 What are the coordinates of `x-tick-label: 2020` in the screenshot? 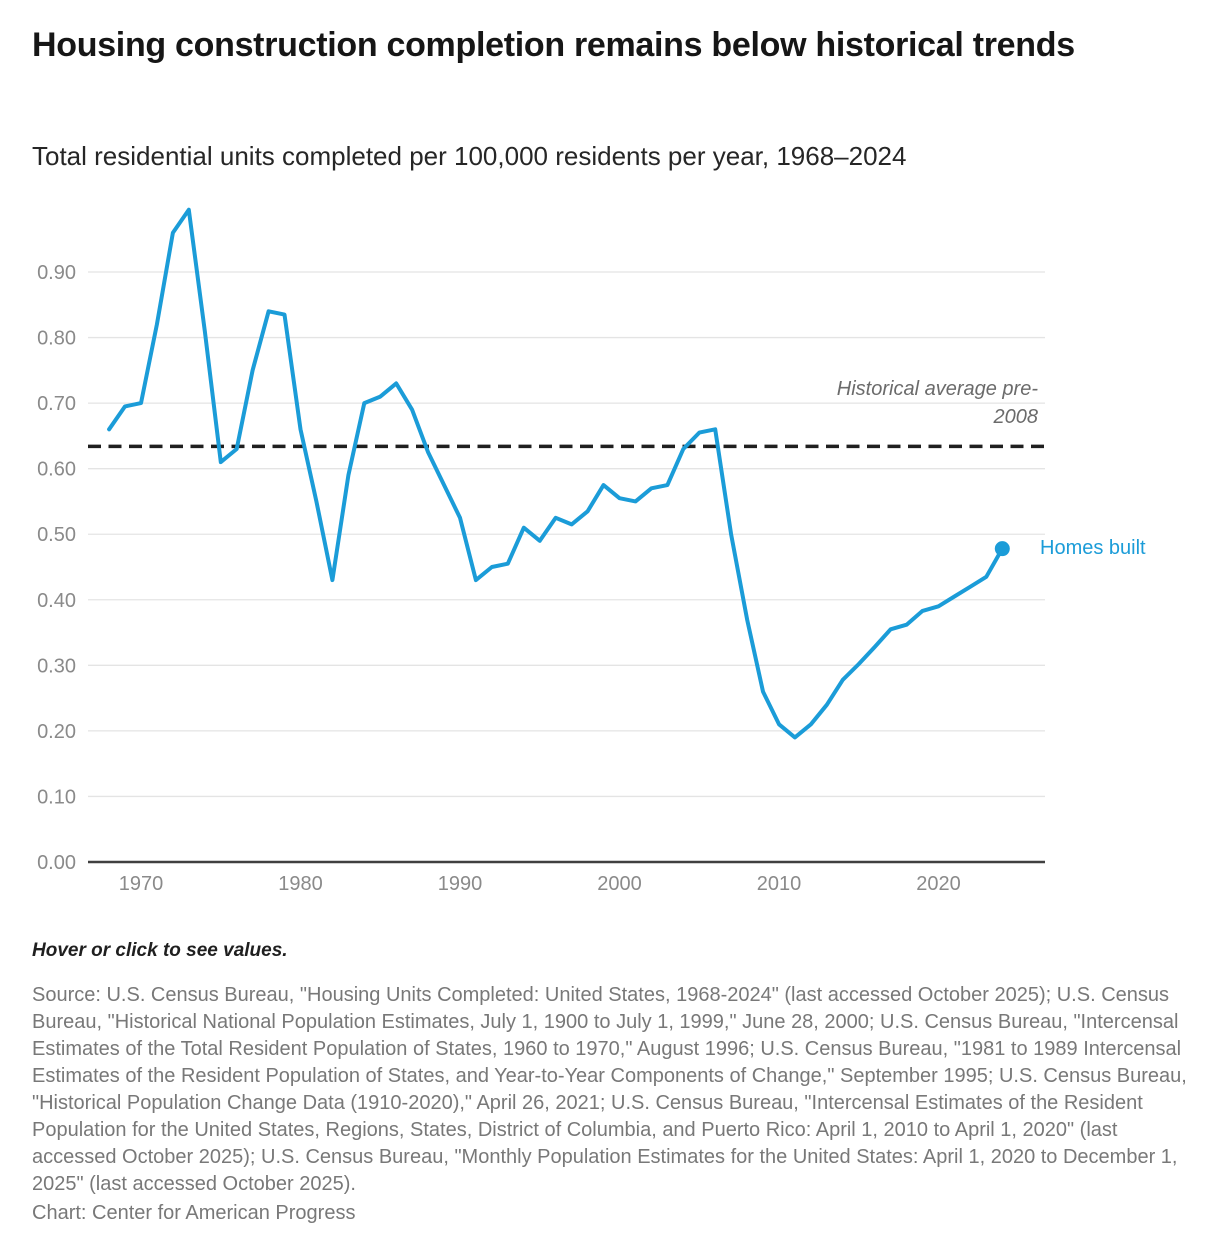 It's located at (938, 884).